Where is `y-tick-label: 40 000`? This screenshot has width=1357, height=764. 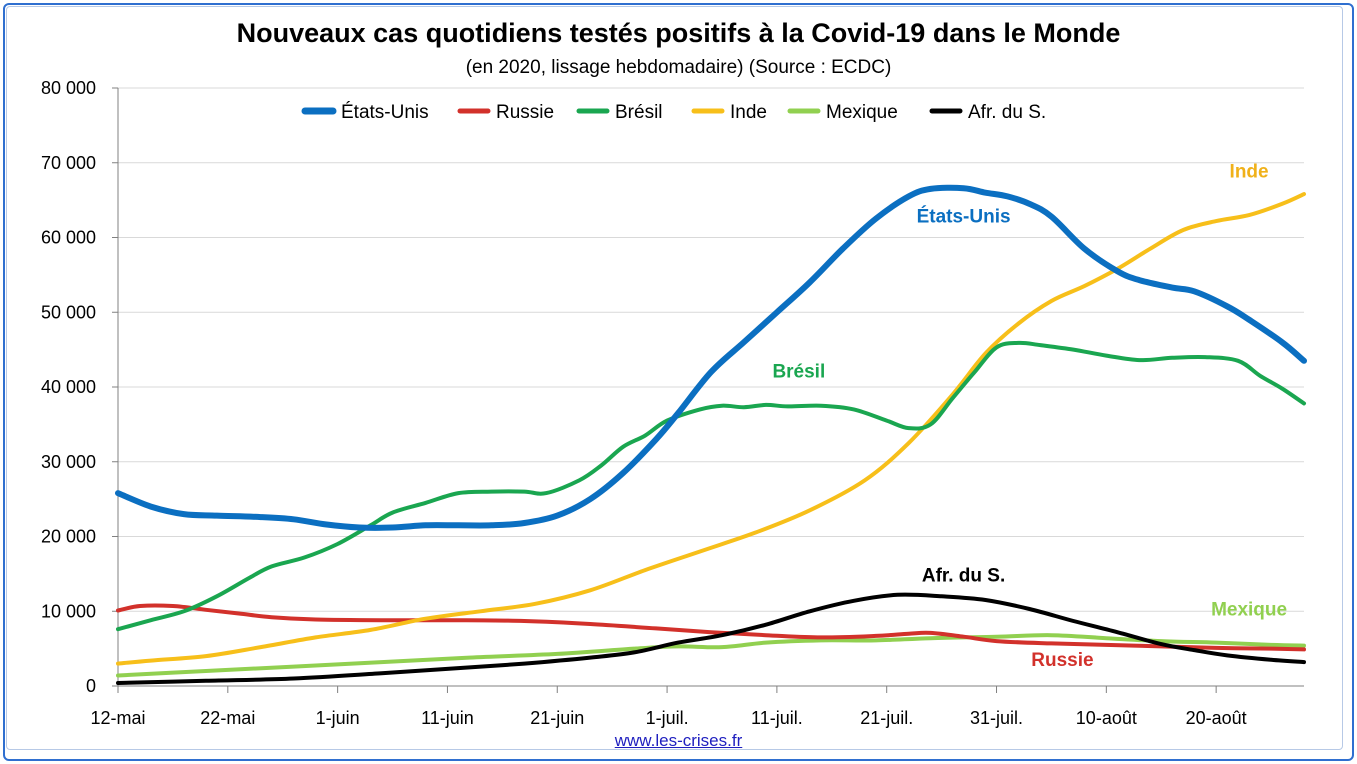
y-tick-label: 40 000 is located at coordinates (68, 387).